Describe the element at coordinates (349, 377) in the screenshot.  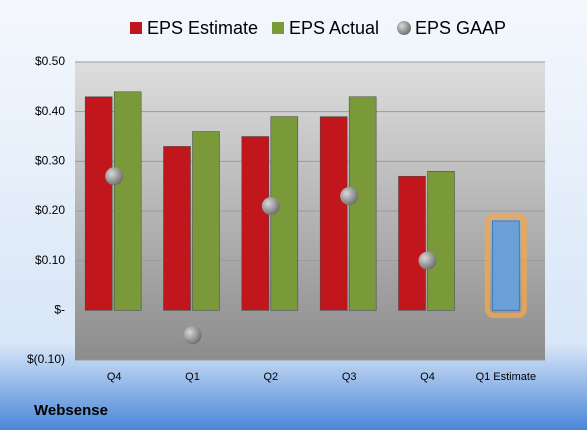
I see `x-tick-label: Q3` at that location.